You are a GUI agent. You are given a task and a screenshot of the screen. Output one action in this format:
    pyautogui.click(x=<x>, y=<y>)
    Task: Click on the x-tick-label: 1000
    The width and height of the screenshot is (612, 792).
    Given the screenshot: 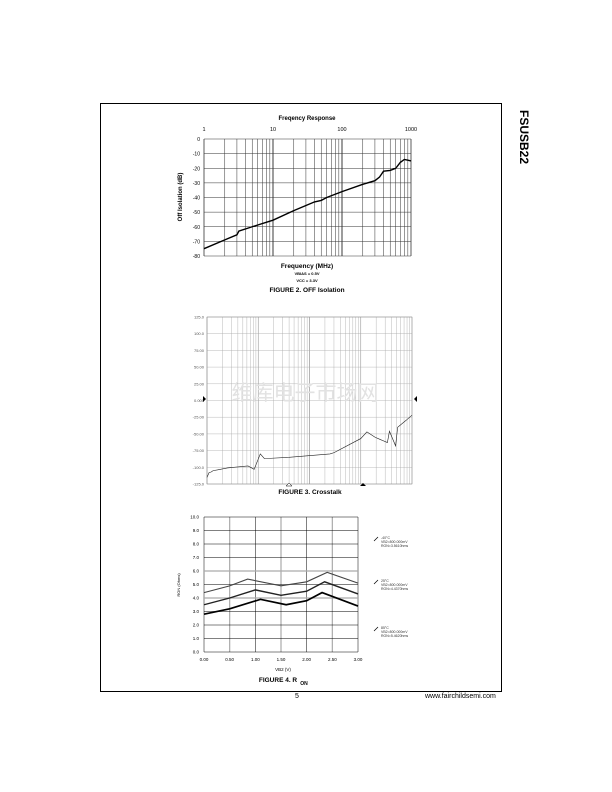 What is the action you would take?
    pyautogui.click(x=411, y=130)
    